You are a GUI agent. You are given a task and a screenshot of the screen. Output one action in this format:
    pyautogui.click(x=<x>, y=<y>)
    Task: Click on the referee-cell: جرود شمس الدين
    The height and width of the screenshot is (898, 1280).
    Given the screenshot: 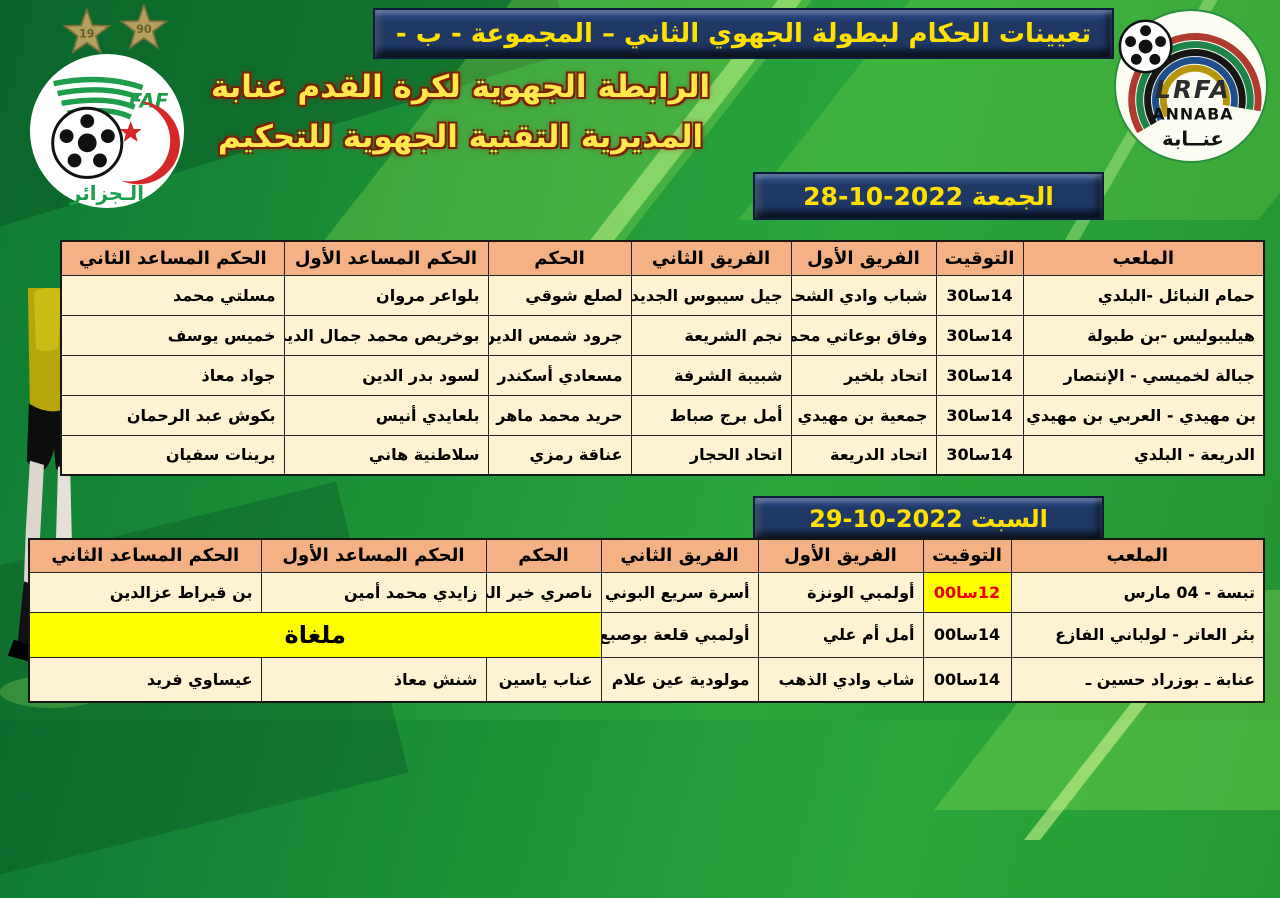 What is the action you would take?
    pyautogui.click(x=559, y=335)
    